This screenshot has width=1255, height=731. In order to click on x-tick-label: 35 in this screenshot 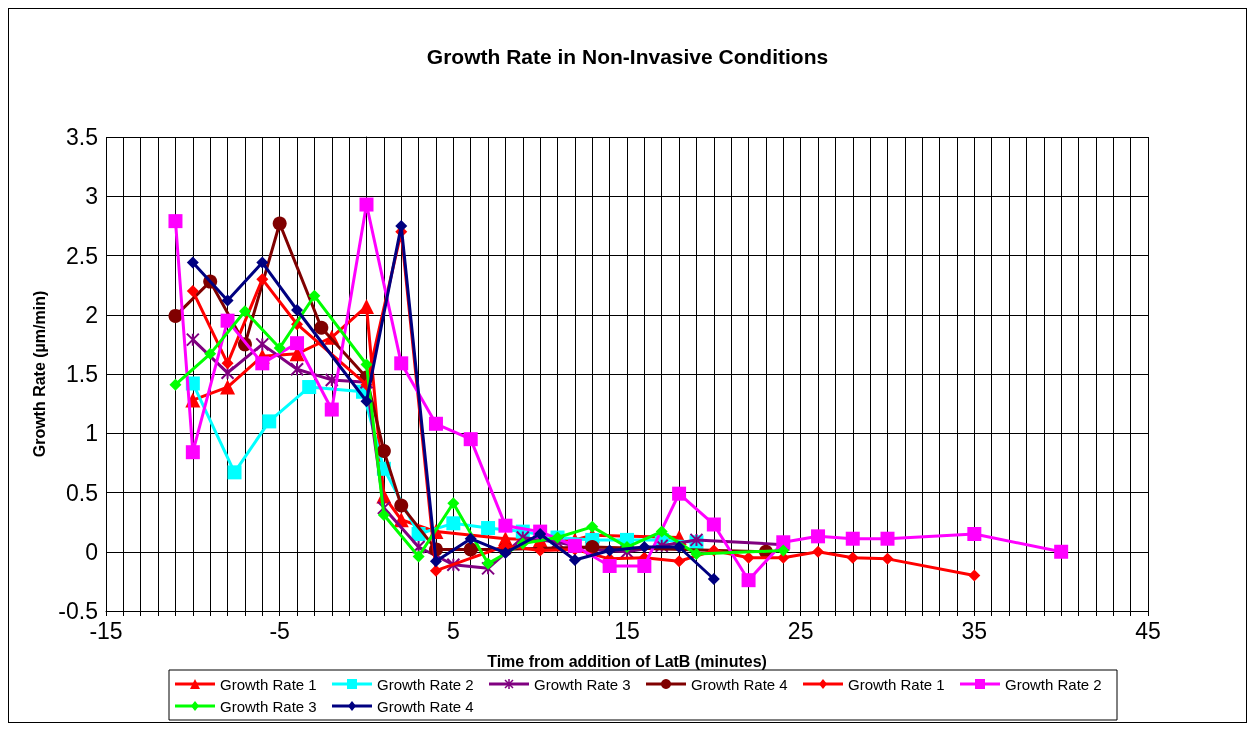, I will do `click(974, 630)`.